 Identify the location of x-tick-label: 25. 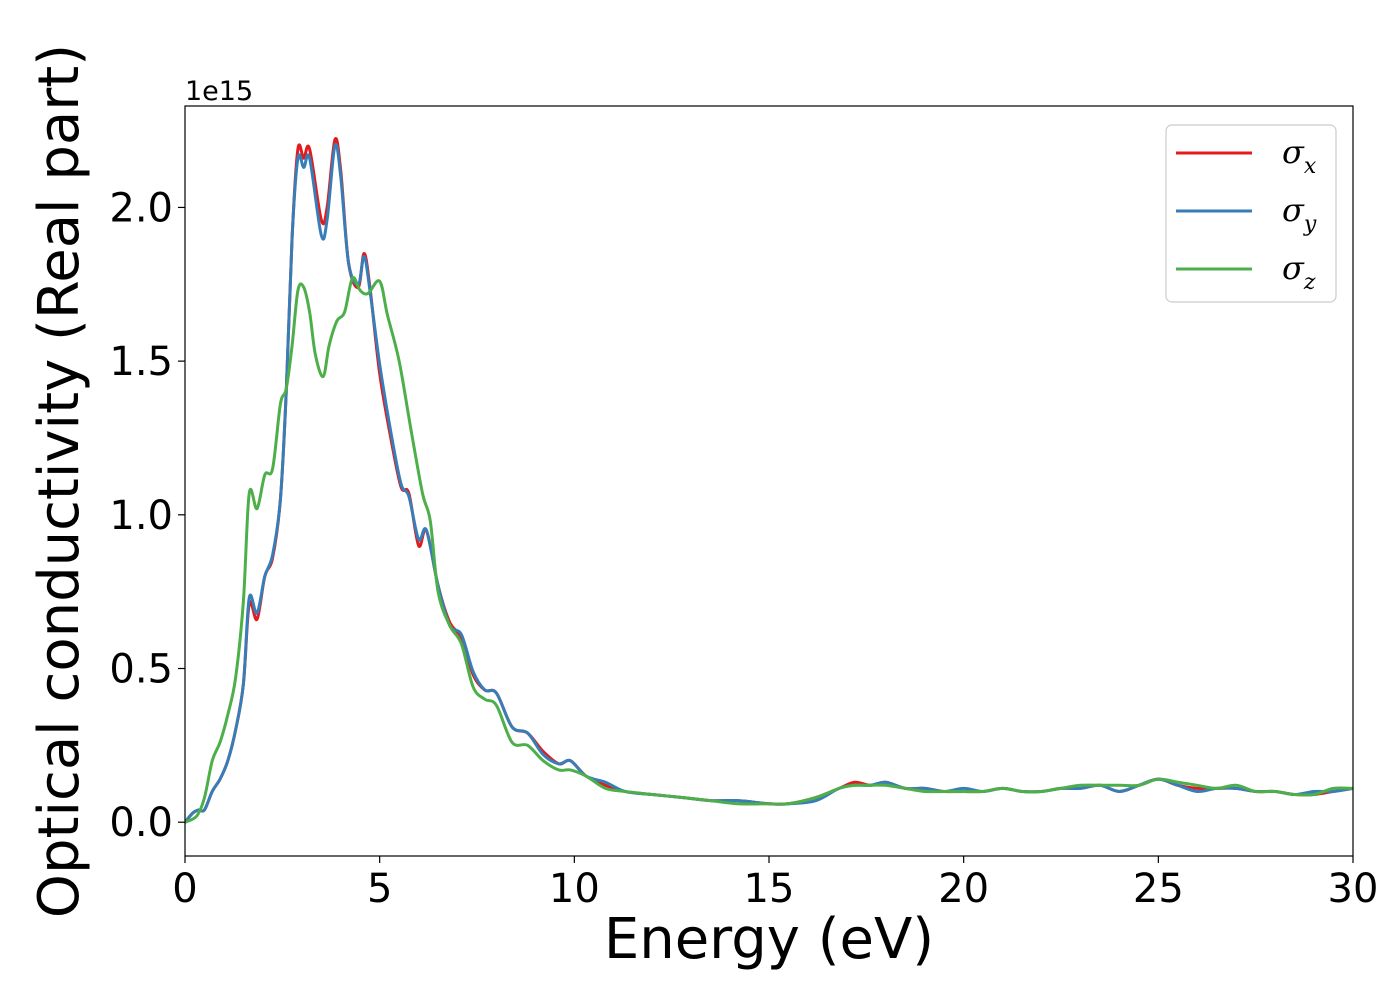
(1158, 889).